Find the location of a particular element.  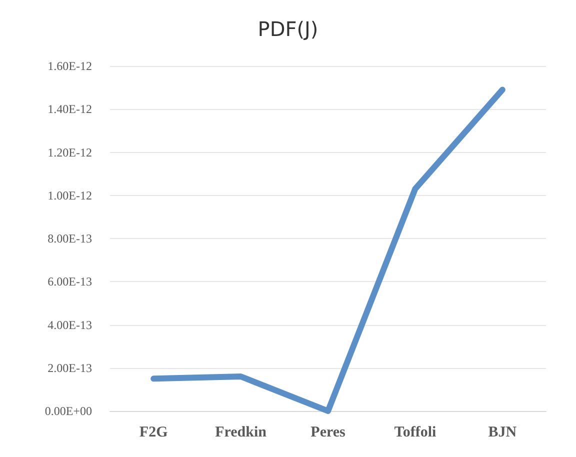

chart-title: PDF(J) is located at coordinates (288, 29).